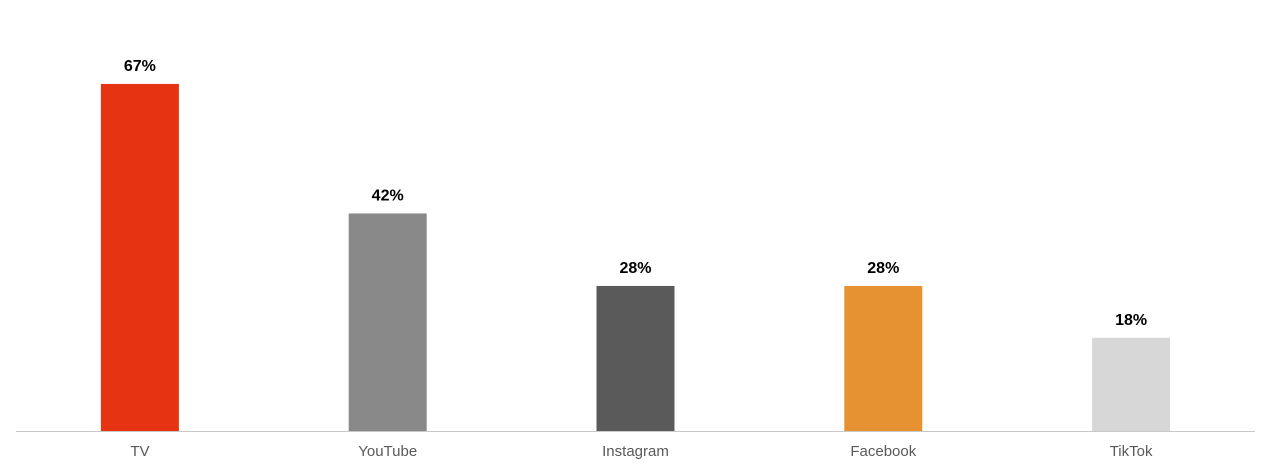  What do you see at coordinates (140, 66) in the screenshot?
I see `value-label: 67%` at bounding box center [140, 66].